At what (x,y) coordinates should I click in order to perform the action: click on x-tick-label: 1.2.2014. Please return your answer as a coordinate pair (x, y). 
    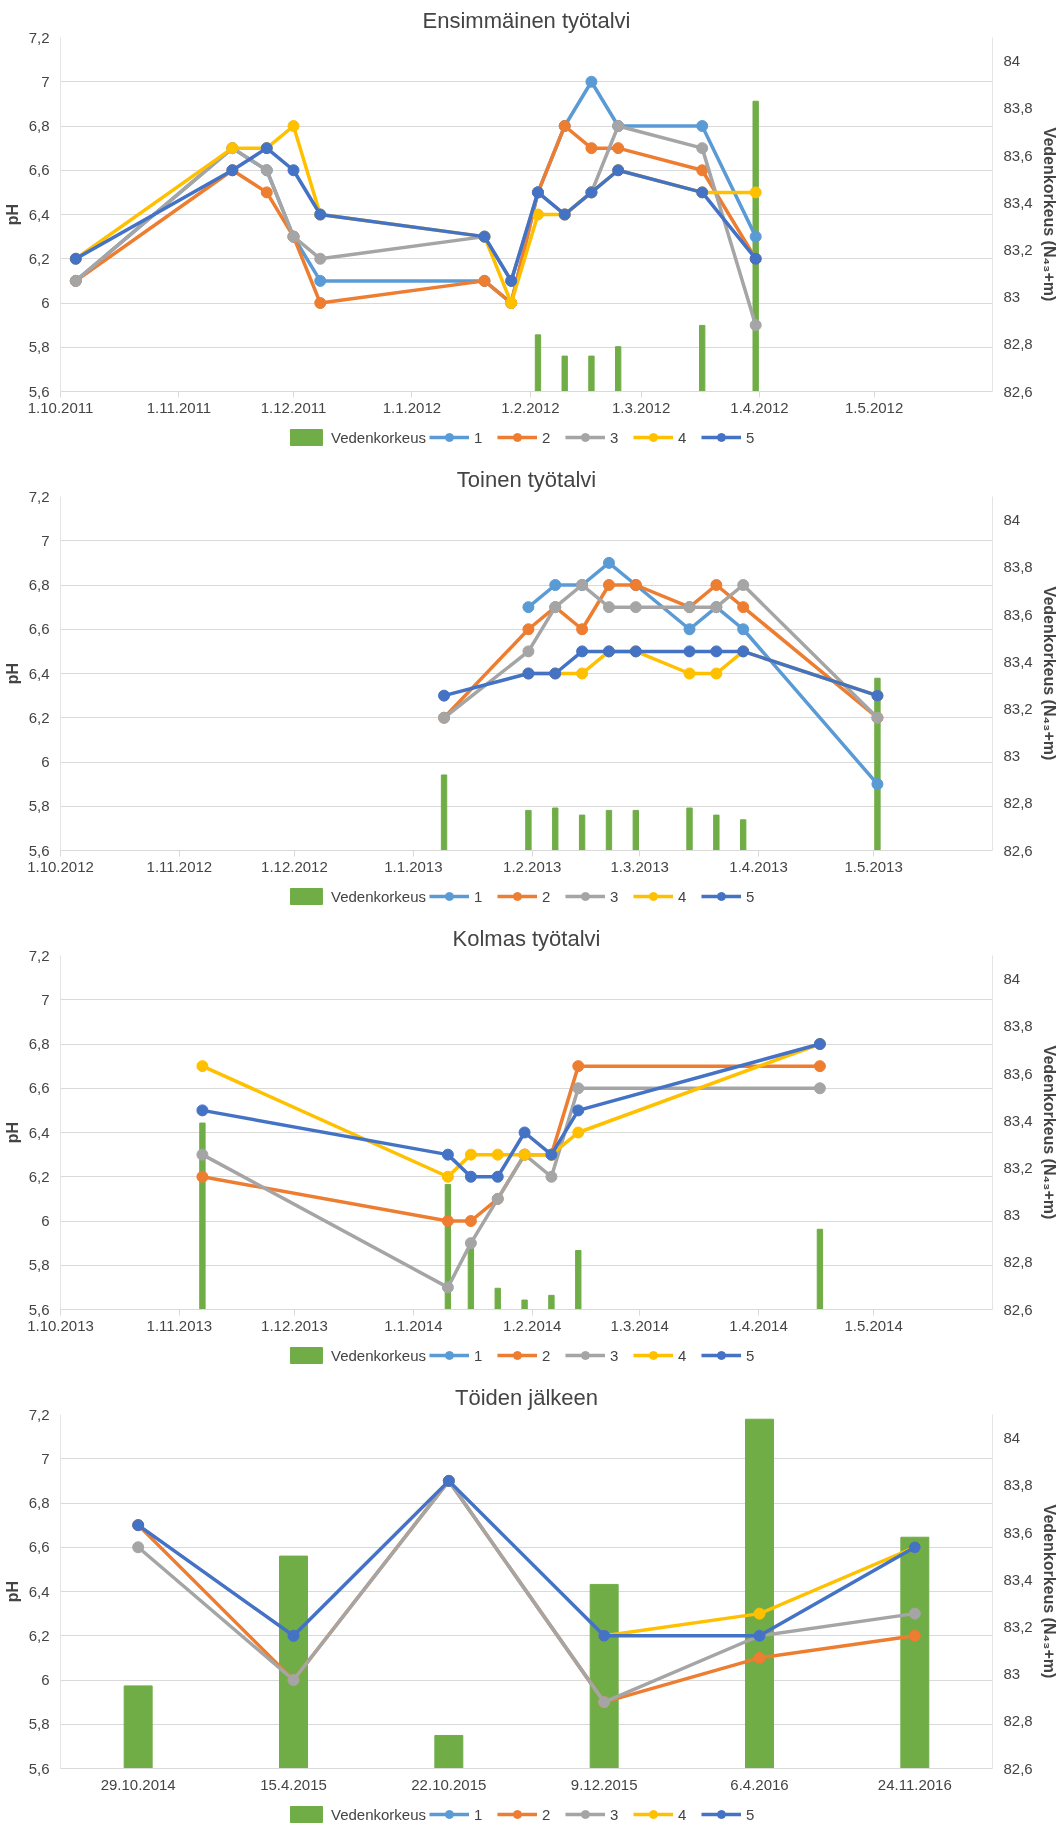
    Looking at the image, I should click on (532, 1325).